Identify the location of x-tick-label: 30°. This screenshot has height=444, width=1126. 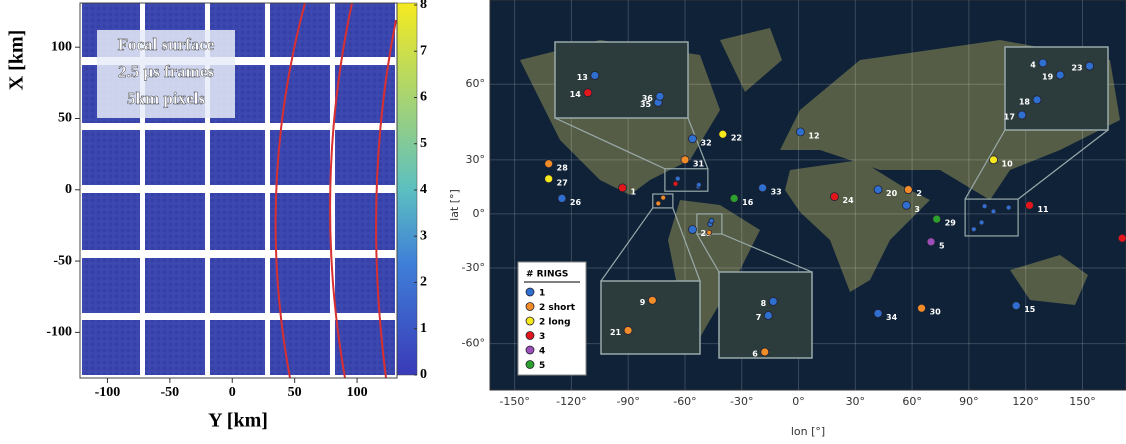
(856, 401).